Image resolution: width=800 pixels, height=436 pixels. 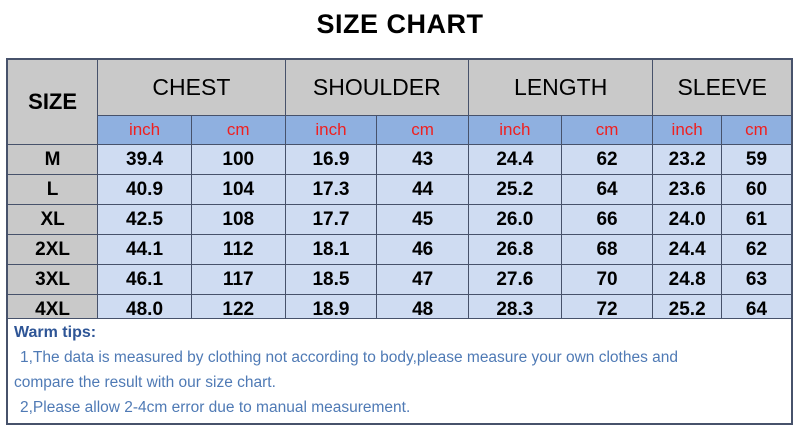 I want to click on warm-tips-heading: Warm tips:, so click(x=55, y=332).